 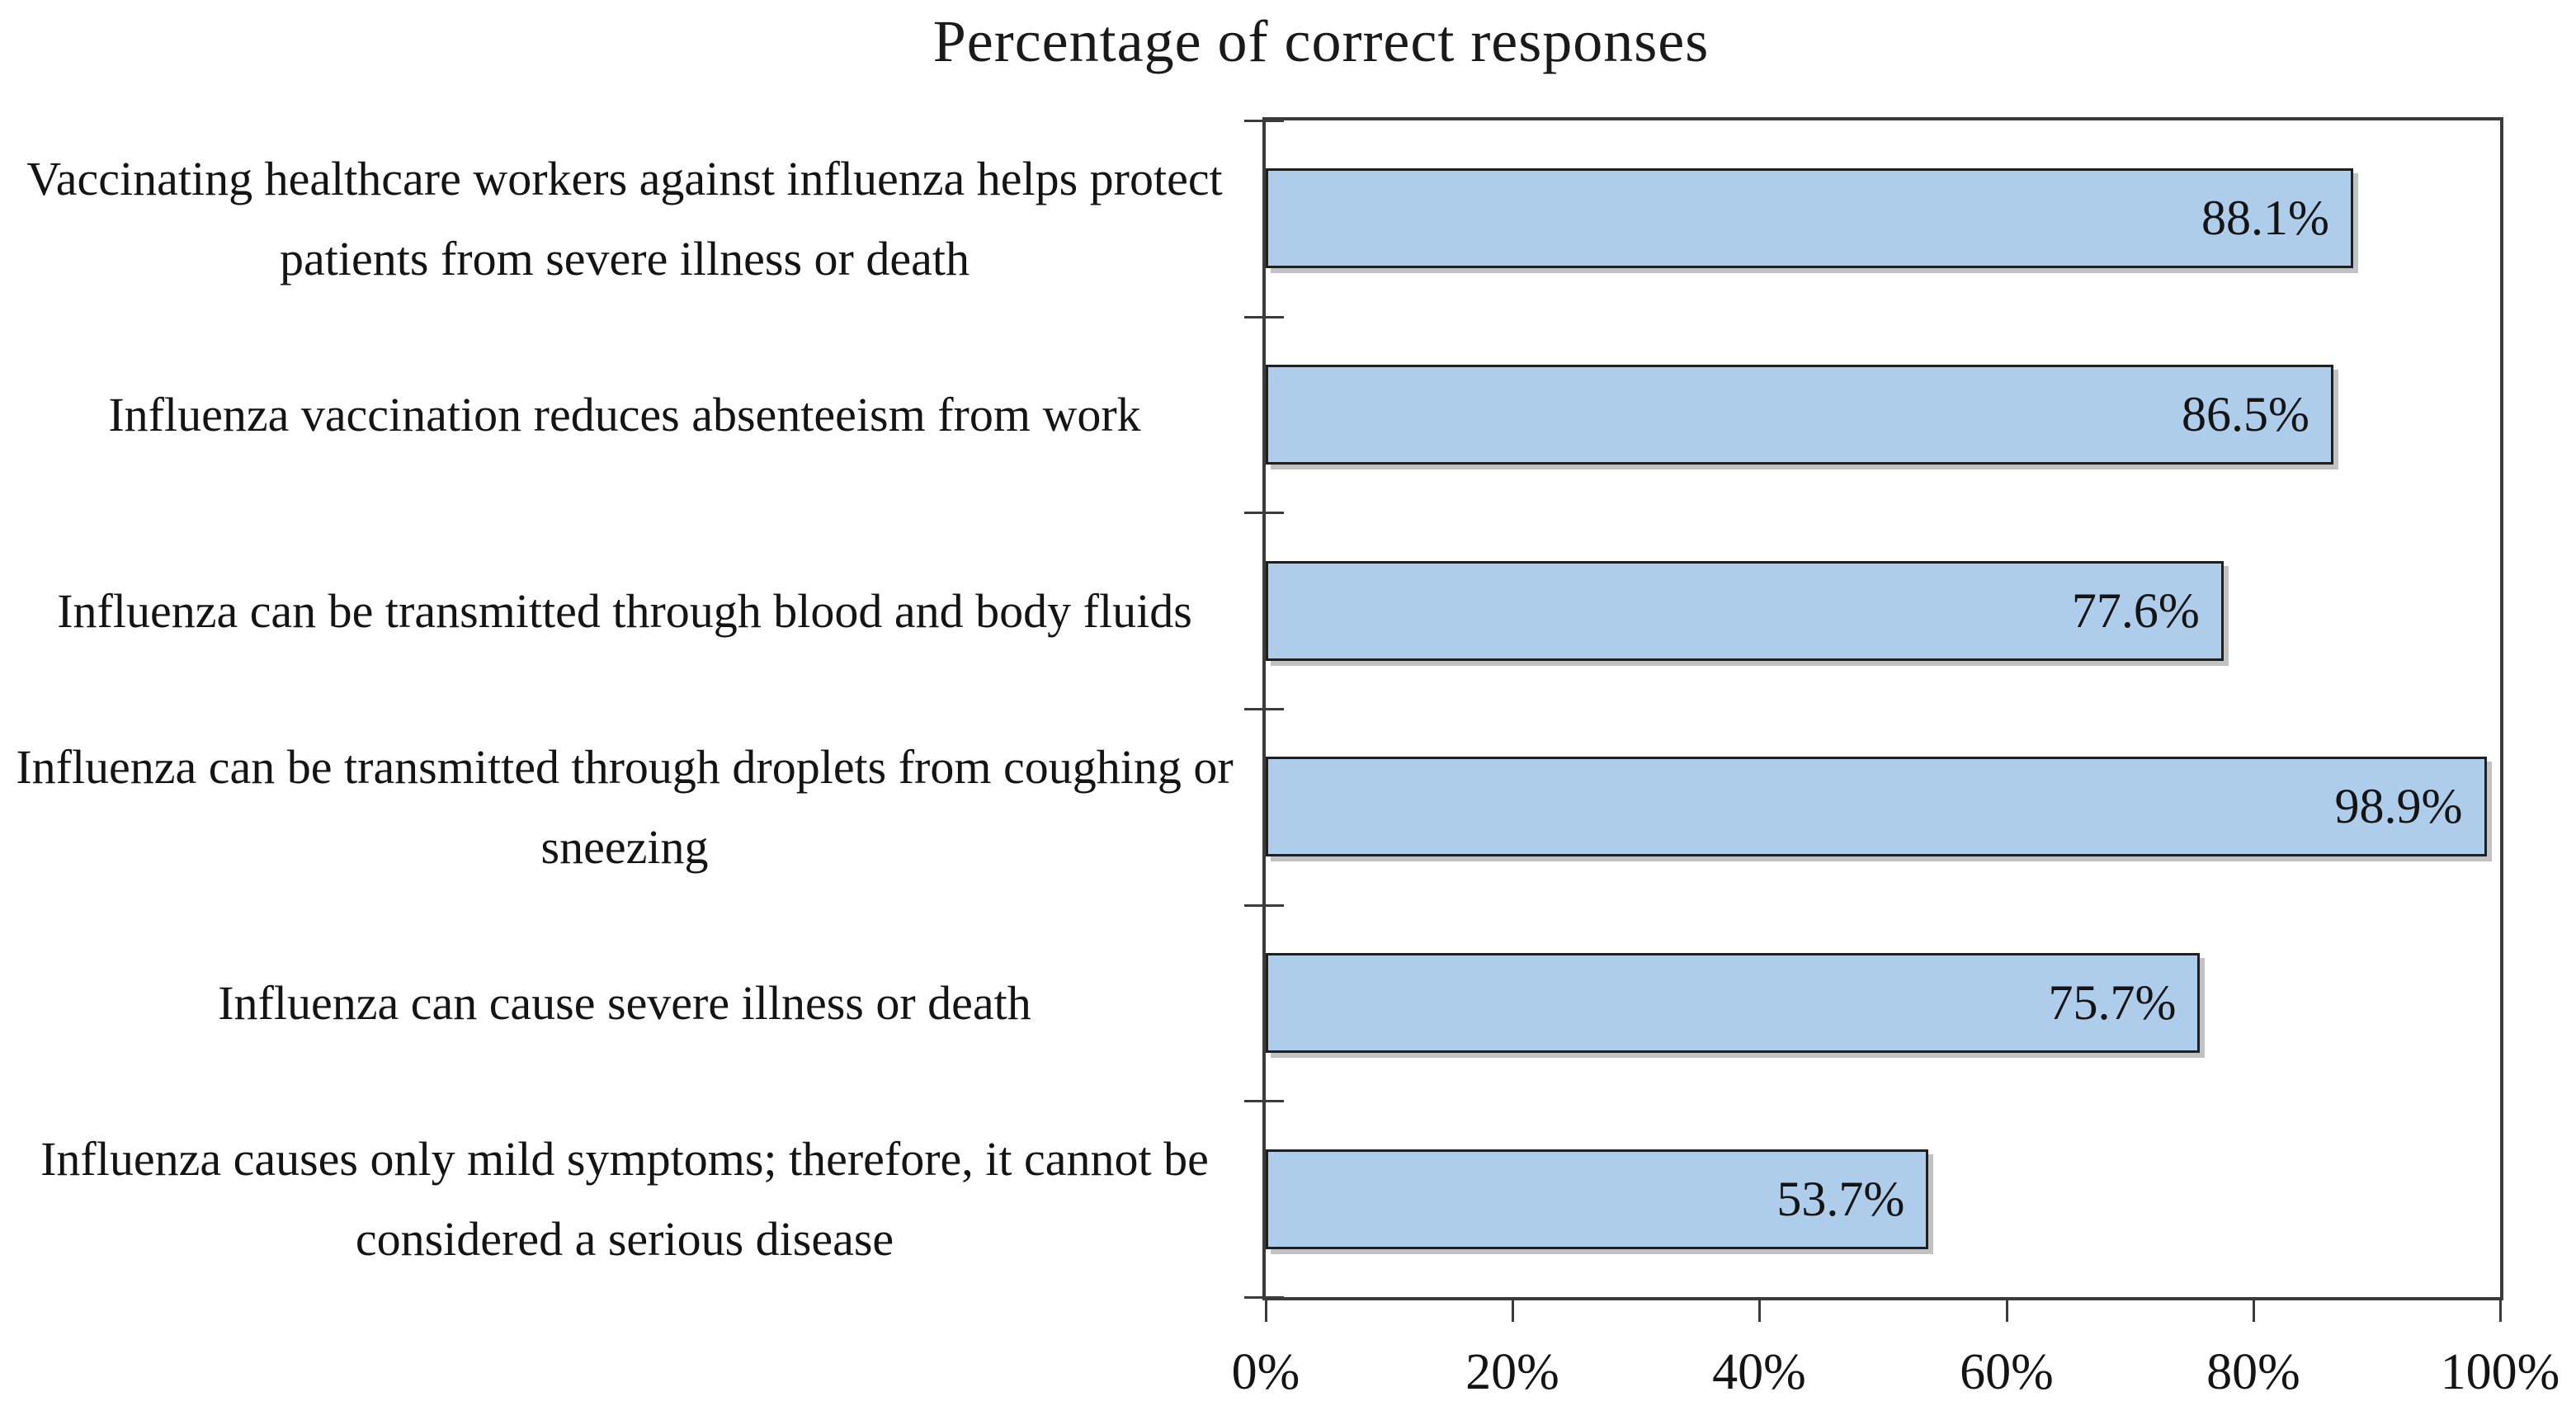 I want to click on bar: 98.9%, so click(x=1876, y=807).